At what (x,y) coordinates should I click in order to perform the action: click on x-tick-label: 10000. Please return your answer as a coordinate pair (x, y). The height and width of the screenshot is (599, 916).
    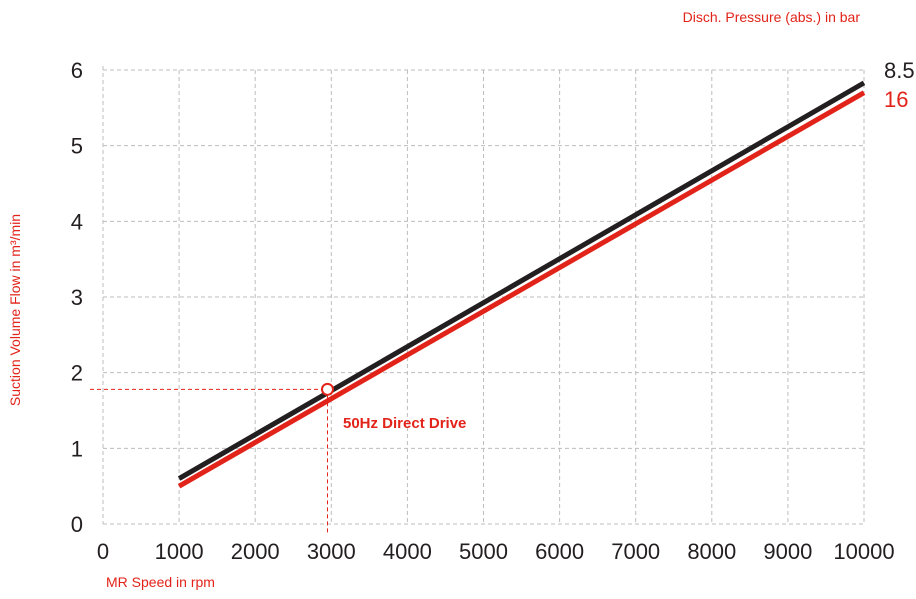
    Looking at the image, I should click on (863, 551).